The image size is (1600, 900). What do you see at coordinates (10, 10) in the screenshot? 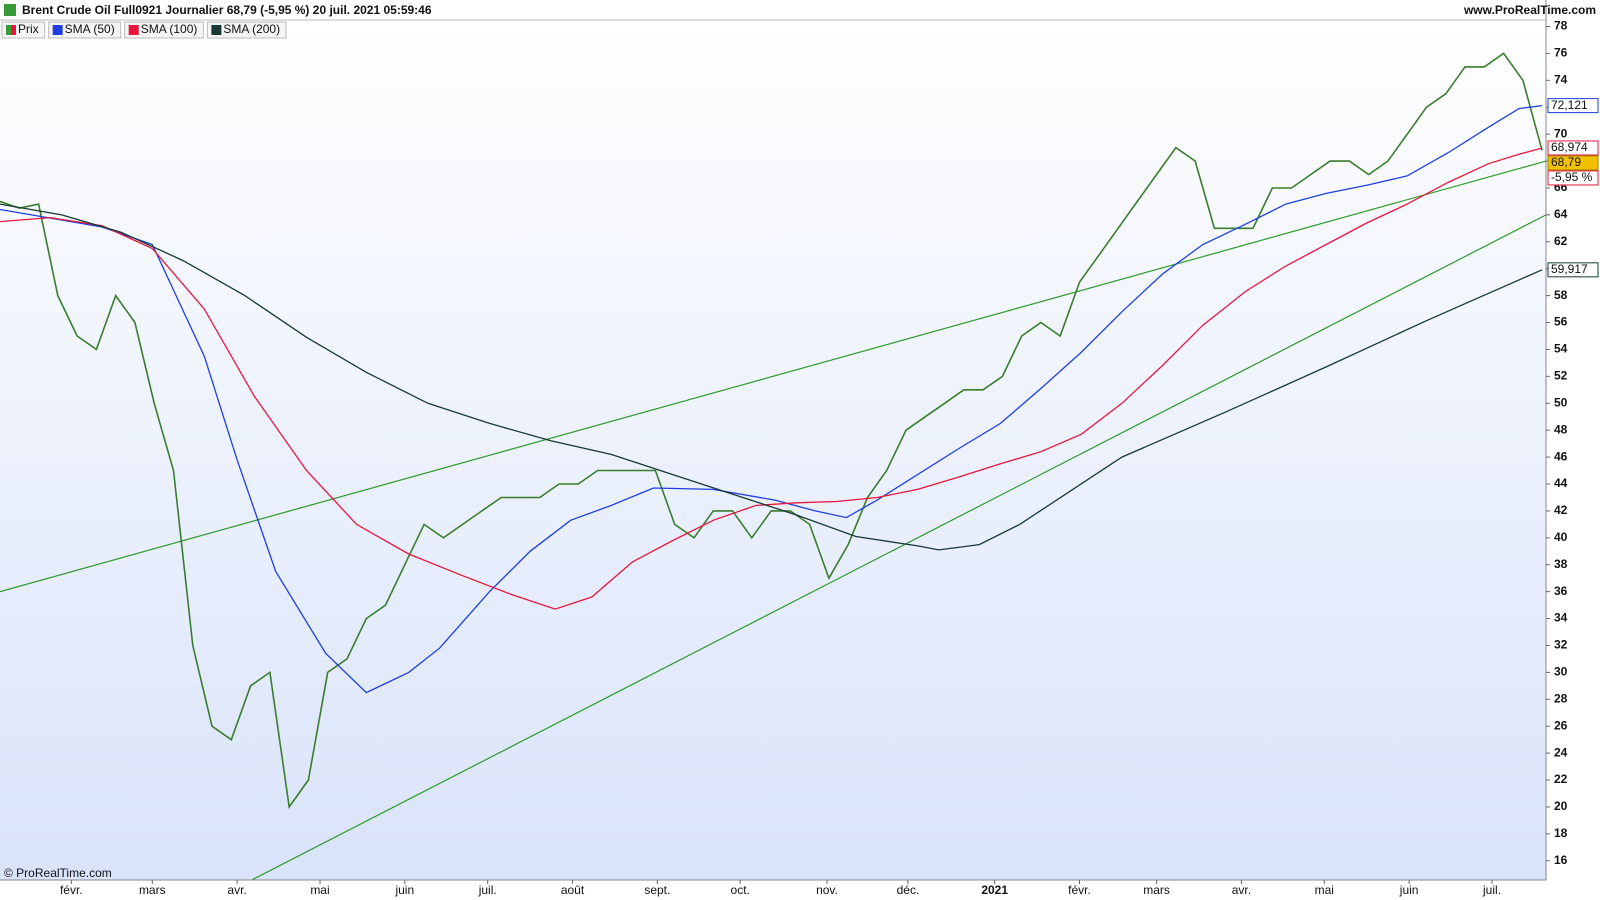
I see `app-icon` at bounding box center [10, 10].